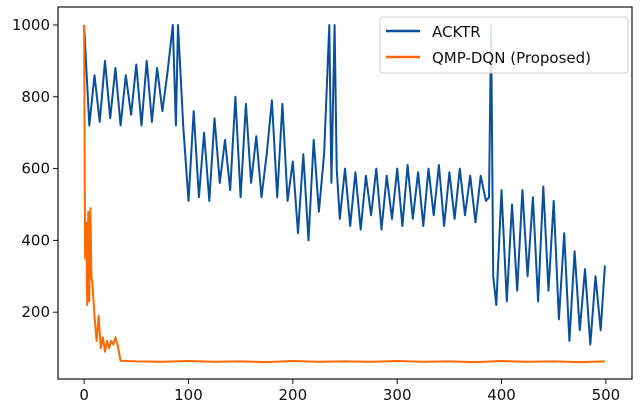 The image size is (640, 413). What do you see at coordinates (84, 395) in the screenshot?
I see `x-tick-label: 0` at bounding box center [84, 395].